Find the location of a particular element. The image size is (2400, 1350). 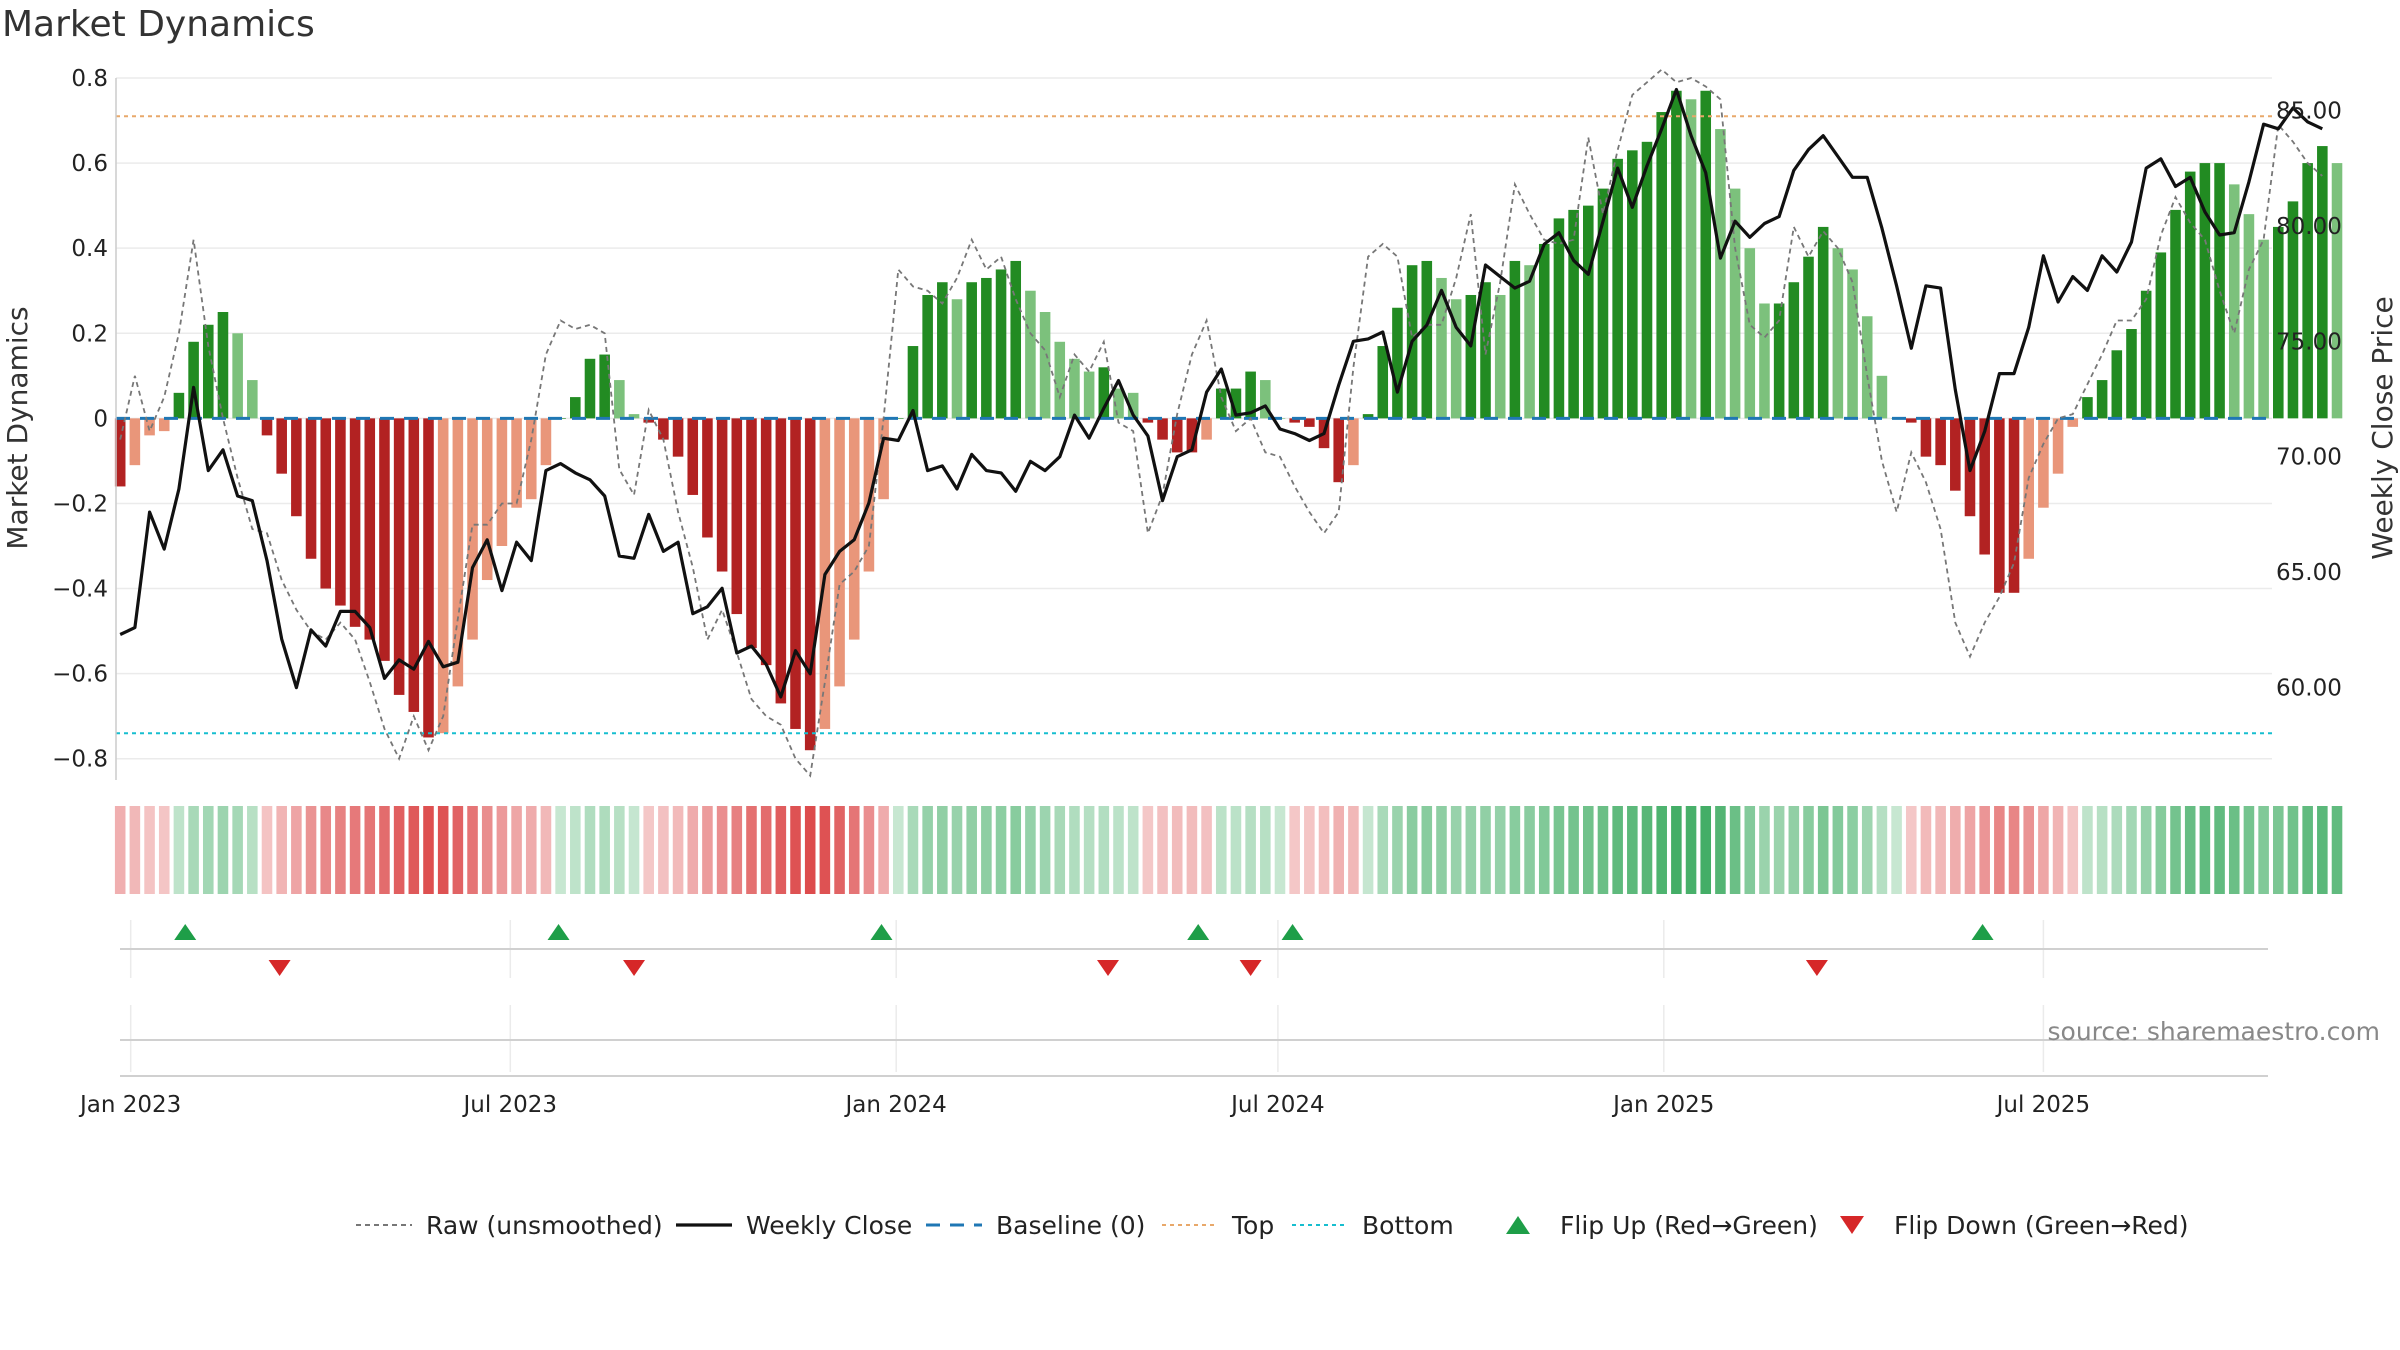

sentiment-strip is located at coordinates (1228, 850).